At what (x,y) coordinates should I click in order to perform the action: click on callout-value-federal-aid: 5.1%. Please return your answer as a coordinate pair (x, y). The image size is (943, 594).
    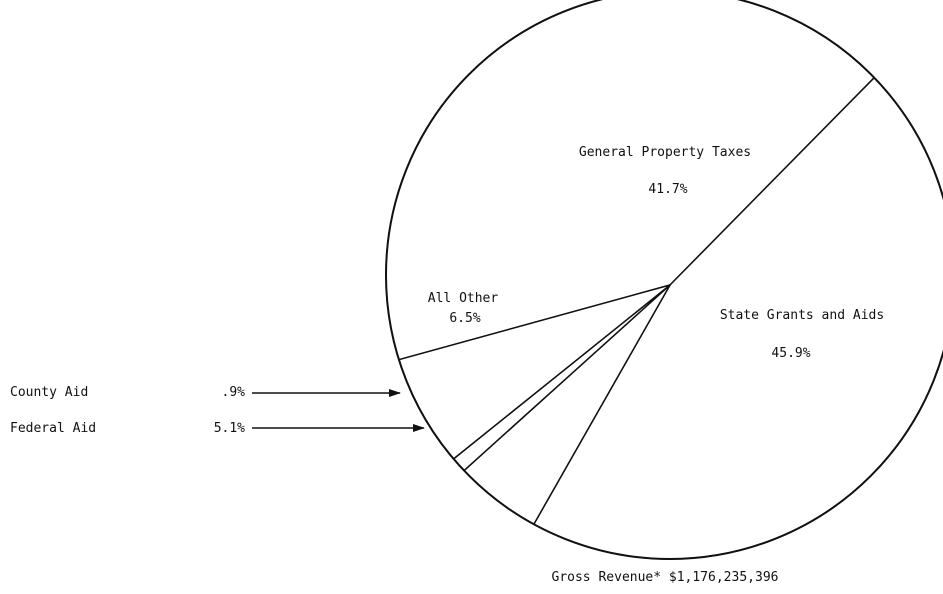
    Looking at the image, I should click on (229, 428).